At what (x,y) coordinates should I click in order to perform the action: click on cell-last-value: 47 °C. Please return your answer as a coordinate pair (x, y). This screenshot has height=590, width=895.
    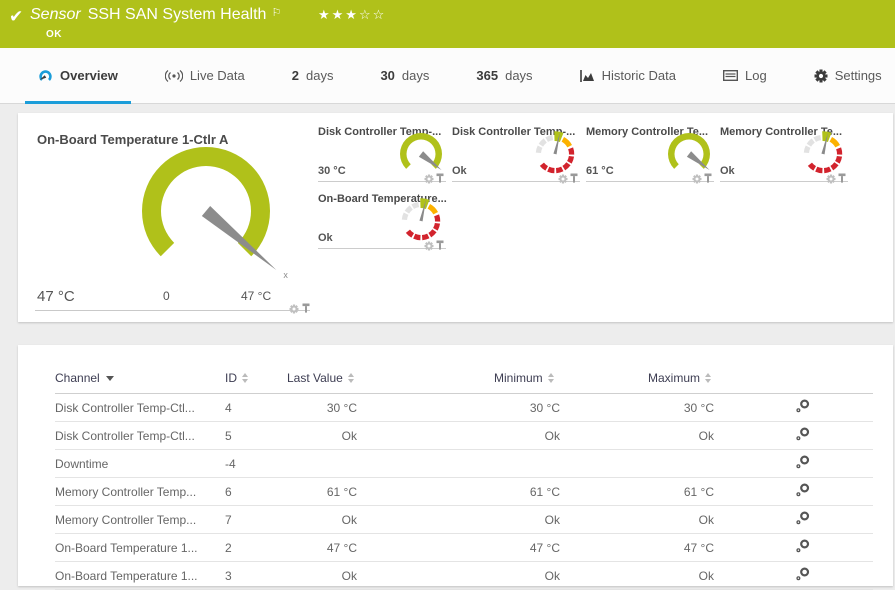
    Looking at the image, I should click on (341, 547).